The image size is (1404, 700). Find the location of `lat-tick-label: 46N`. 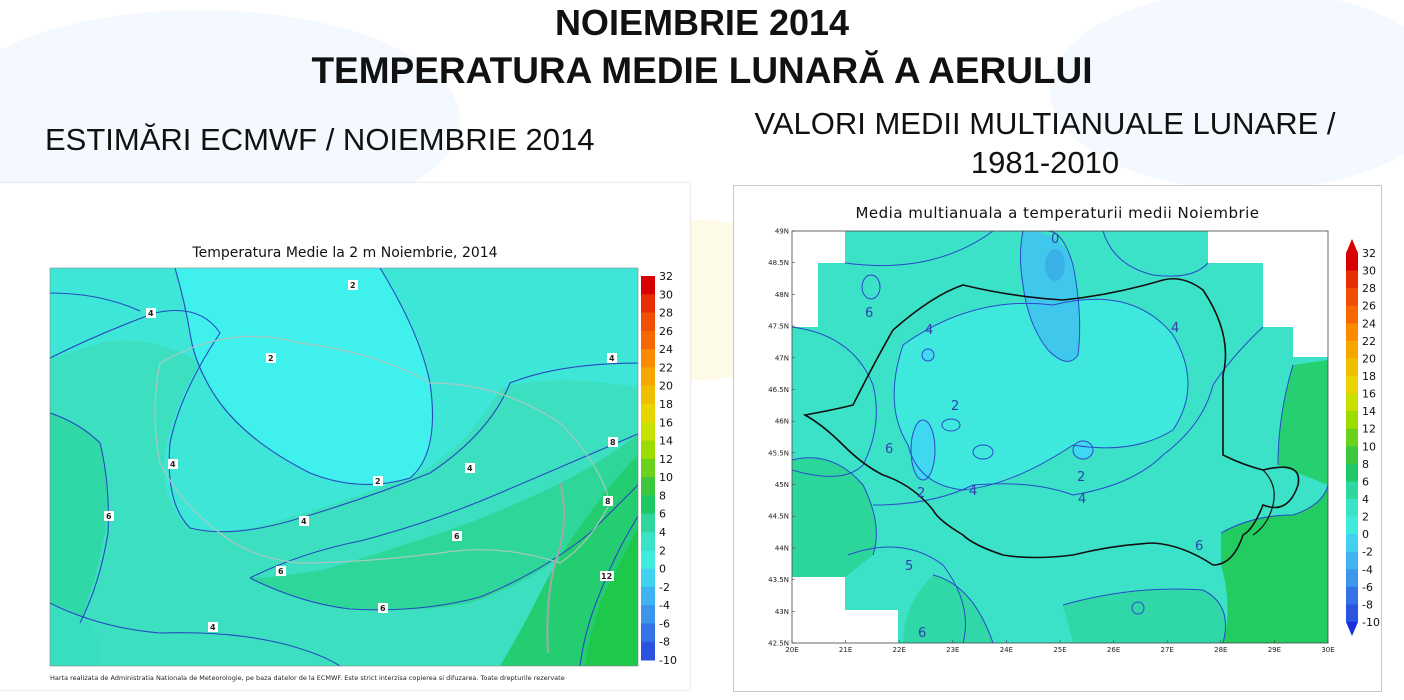

lat-tick-label: 46N is located at coordinates (782, 422).